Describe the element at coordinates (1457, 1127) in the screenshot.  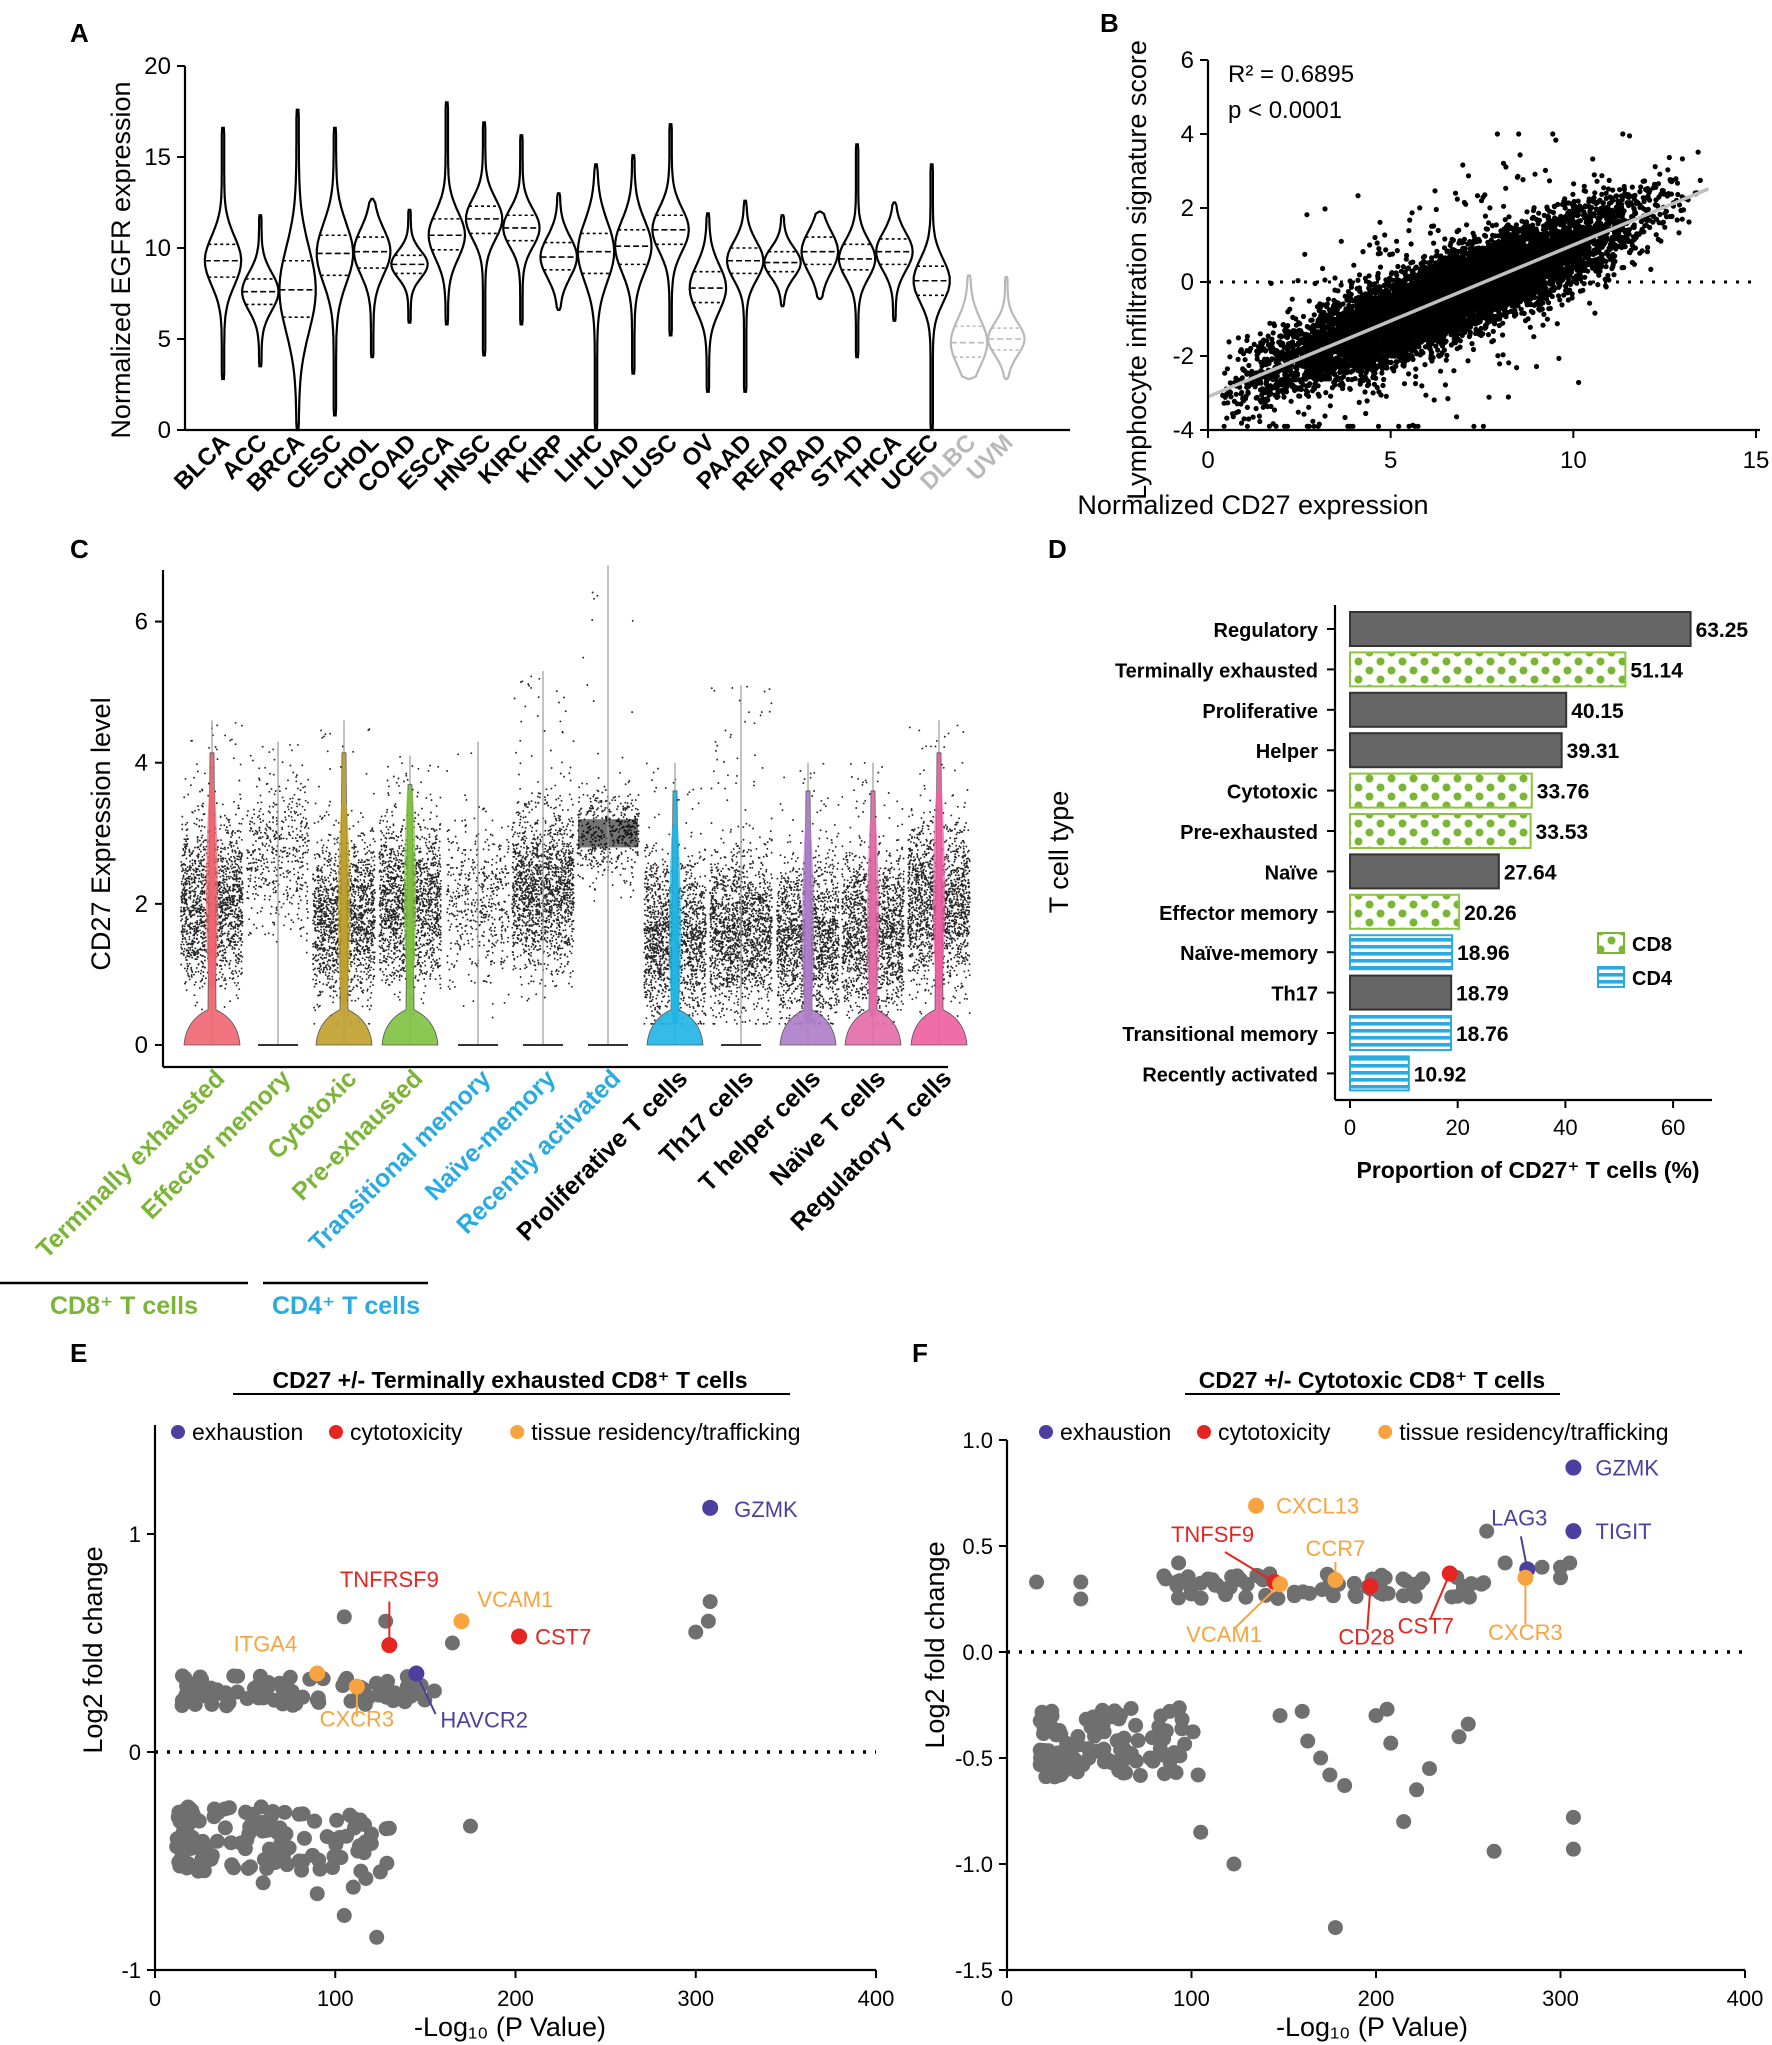
I see `panel-d-xtick-label: 20` at that location.